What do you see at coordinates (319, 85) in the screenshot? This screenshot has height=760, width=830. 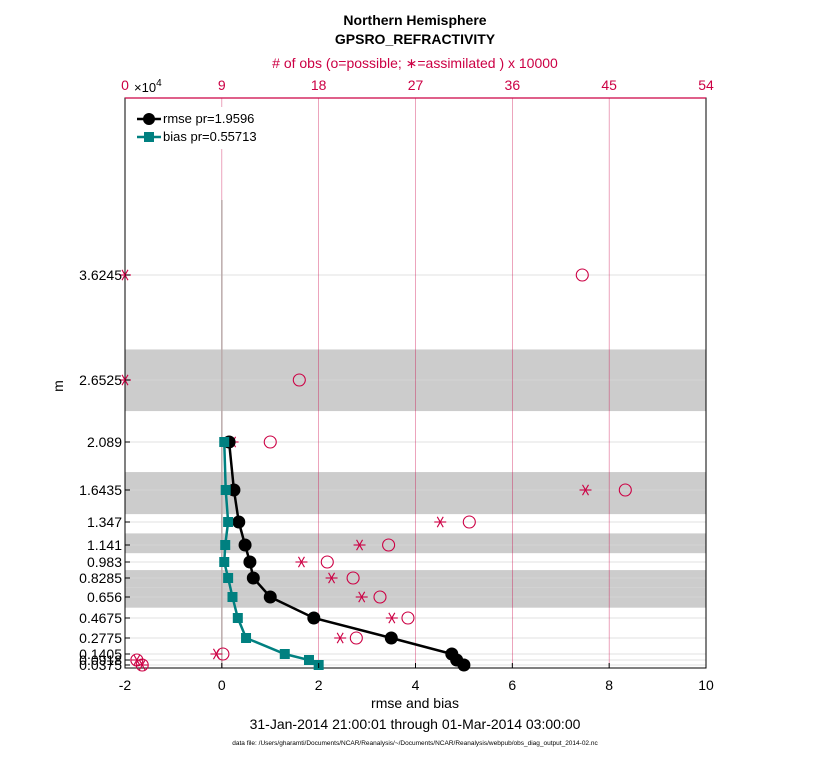 I see `top-tick-label-2: 18` at bounding box center [319, 85].